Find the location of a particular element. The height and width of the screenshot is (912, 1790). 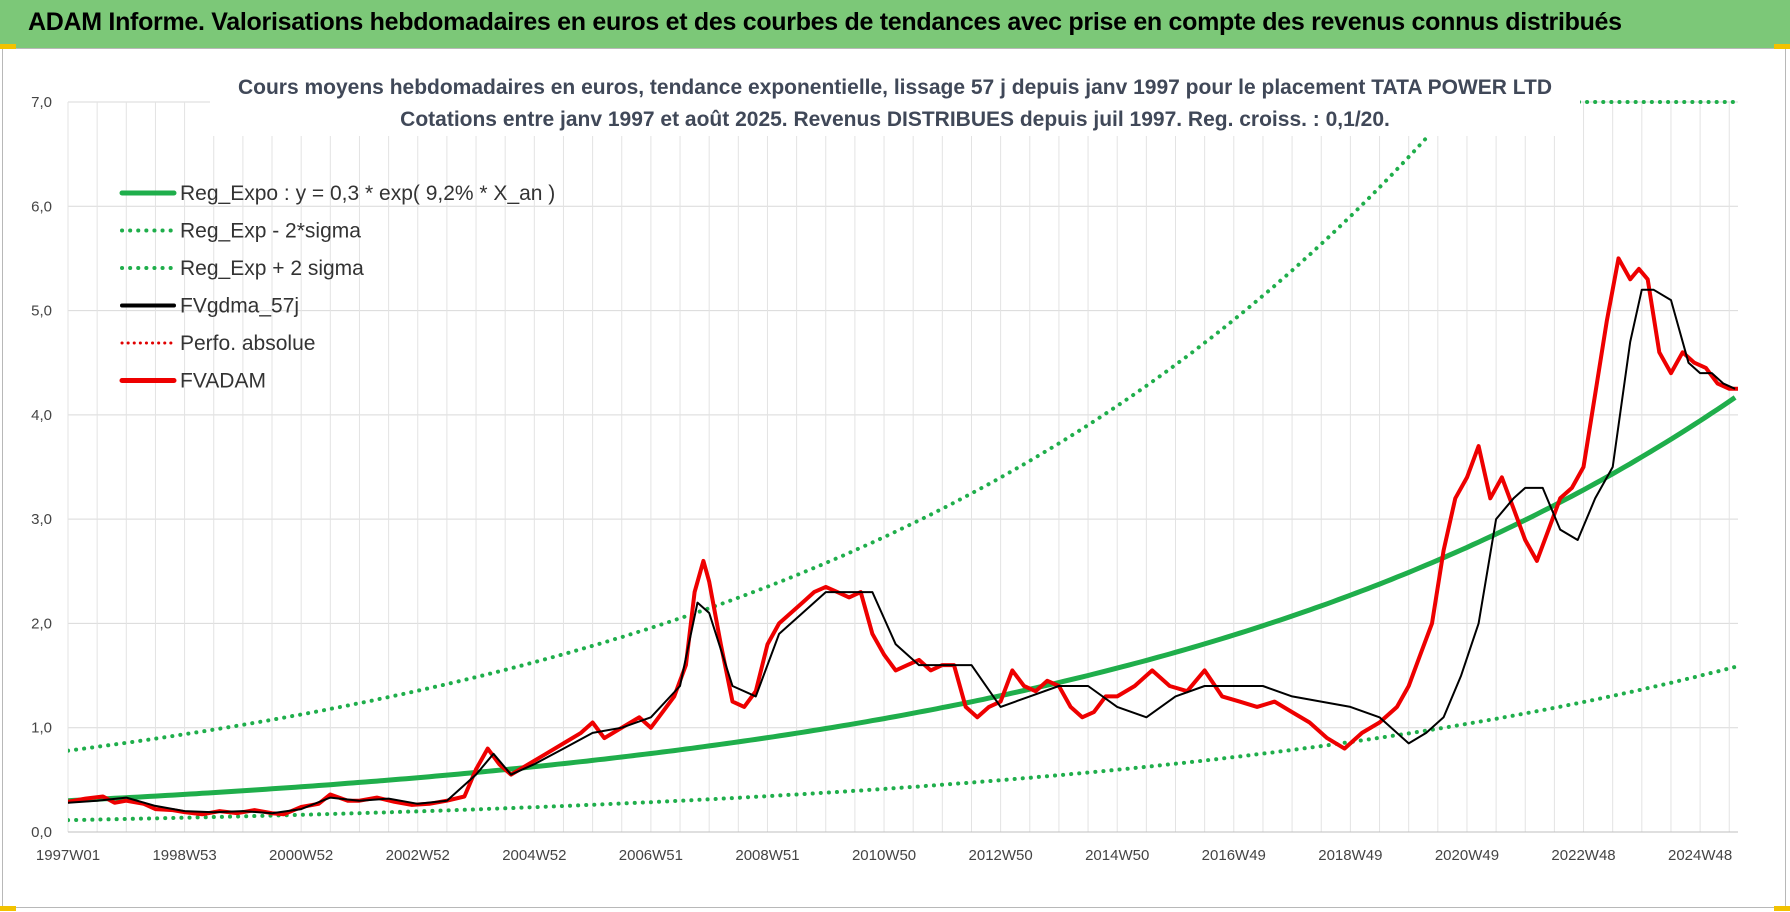

x-tick-label: 2002W52 is located at coordinates (418, 855).